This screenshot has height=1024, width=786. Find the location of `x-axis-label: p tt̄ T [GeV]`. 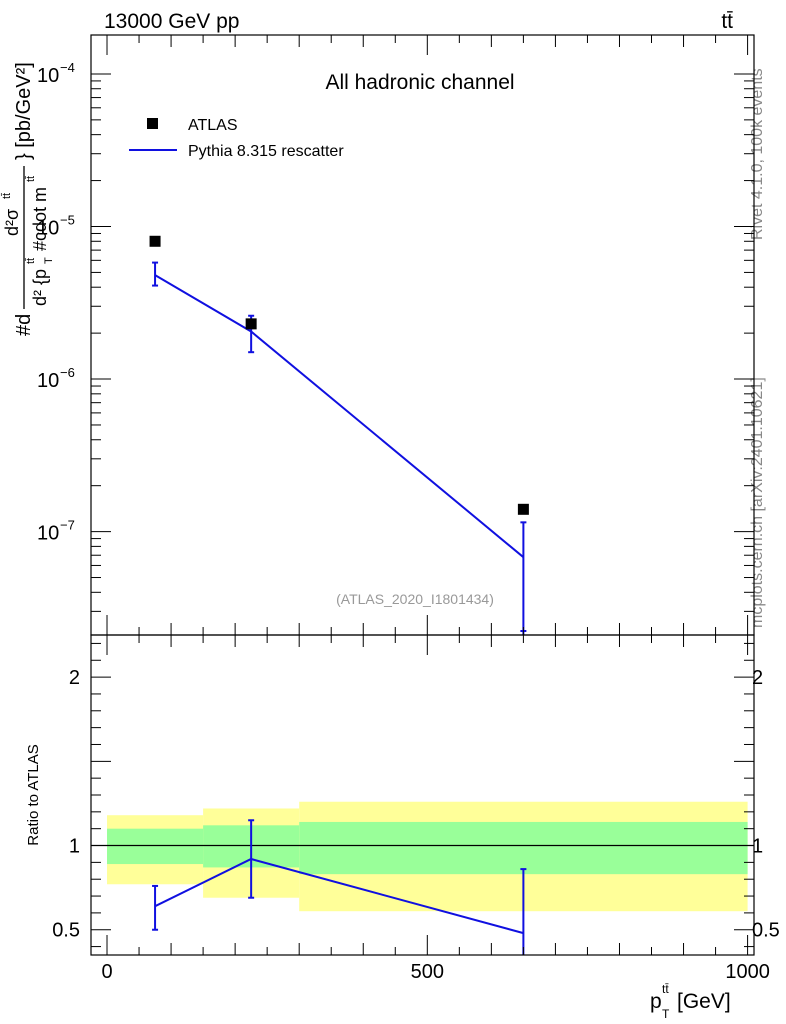

x-axis-label: p tt̄ T [GeV] is located at coordinates (690, 1001).